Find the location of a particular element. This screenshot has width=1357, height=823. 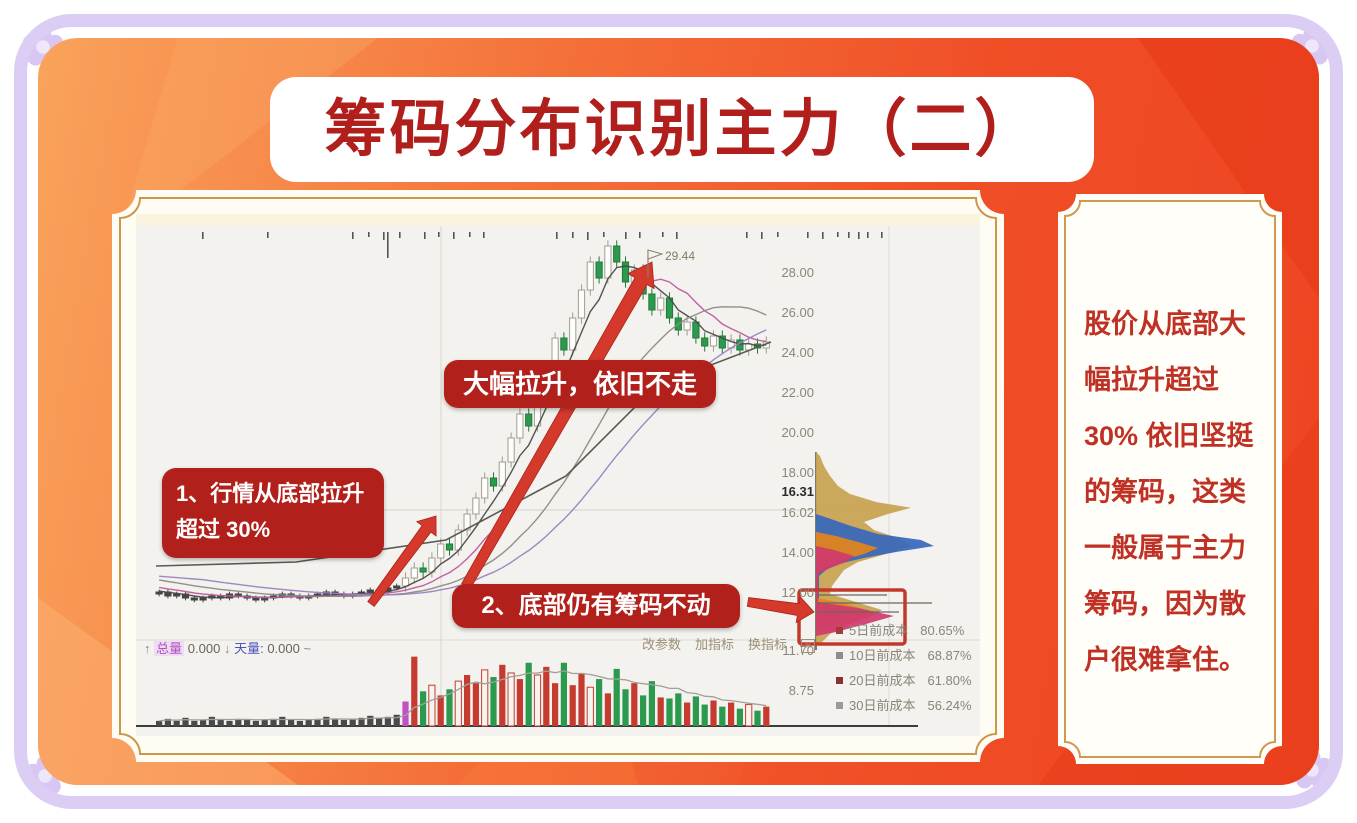

page-title: 筹码分布识别主力（二） is located at coordinates (682, 129).